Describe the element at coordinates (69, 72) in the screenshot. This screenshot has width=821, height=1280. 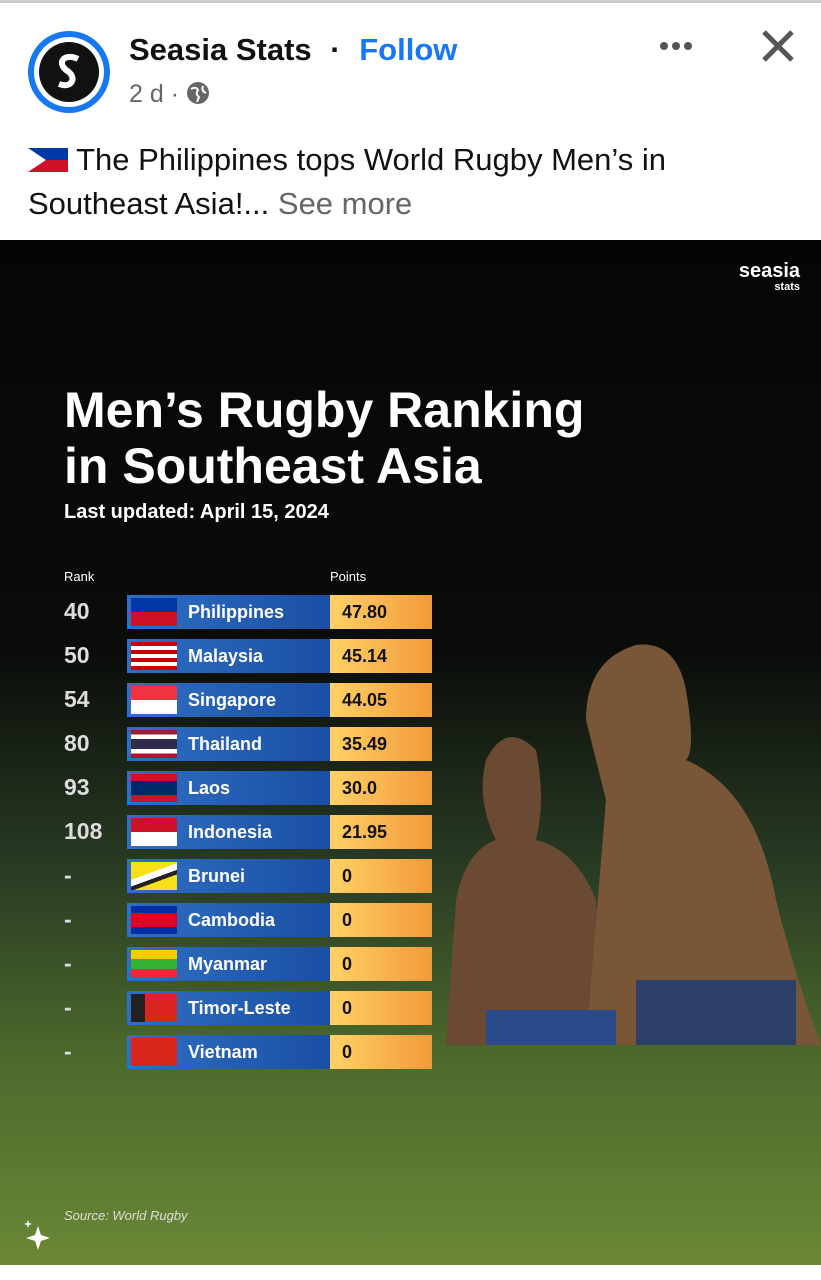
I see `avatar` at that location.